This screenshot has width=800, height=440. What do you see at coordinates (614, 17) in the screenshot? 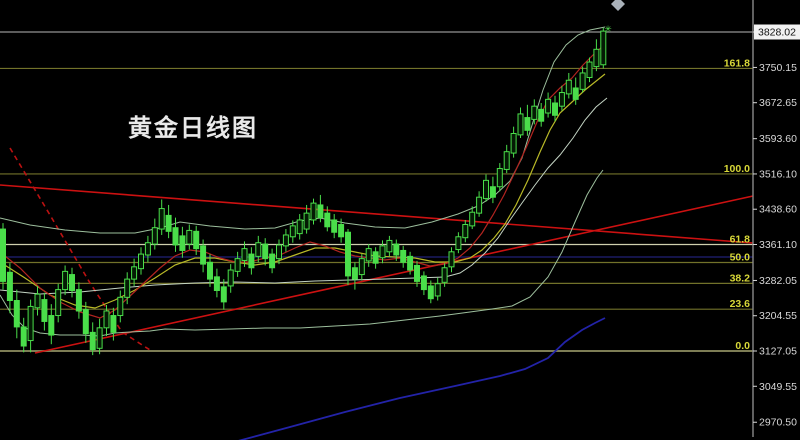
I see `markers: ✳` at bounding box center [614, 17].